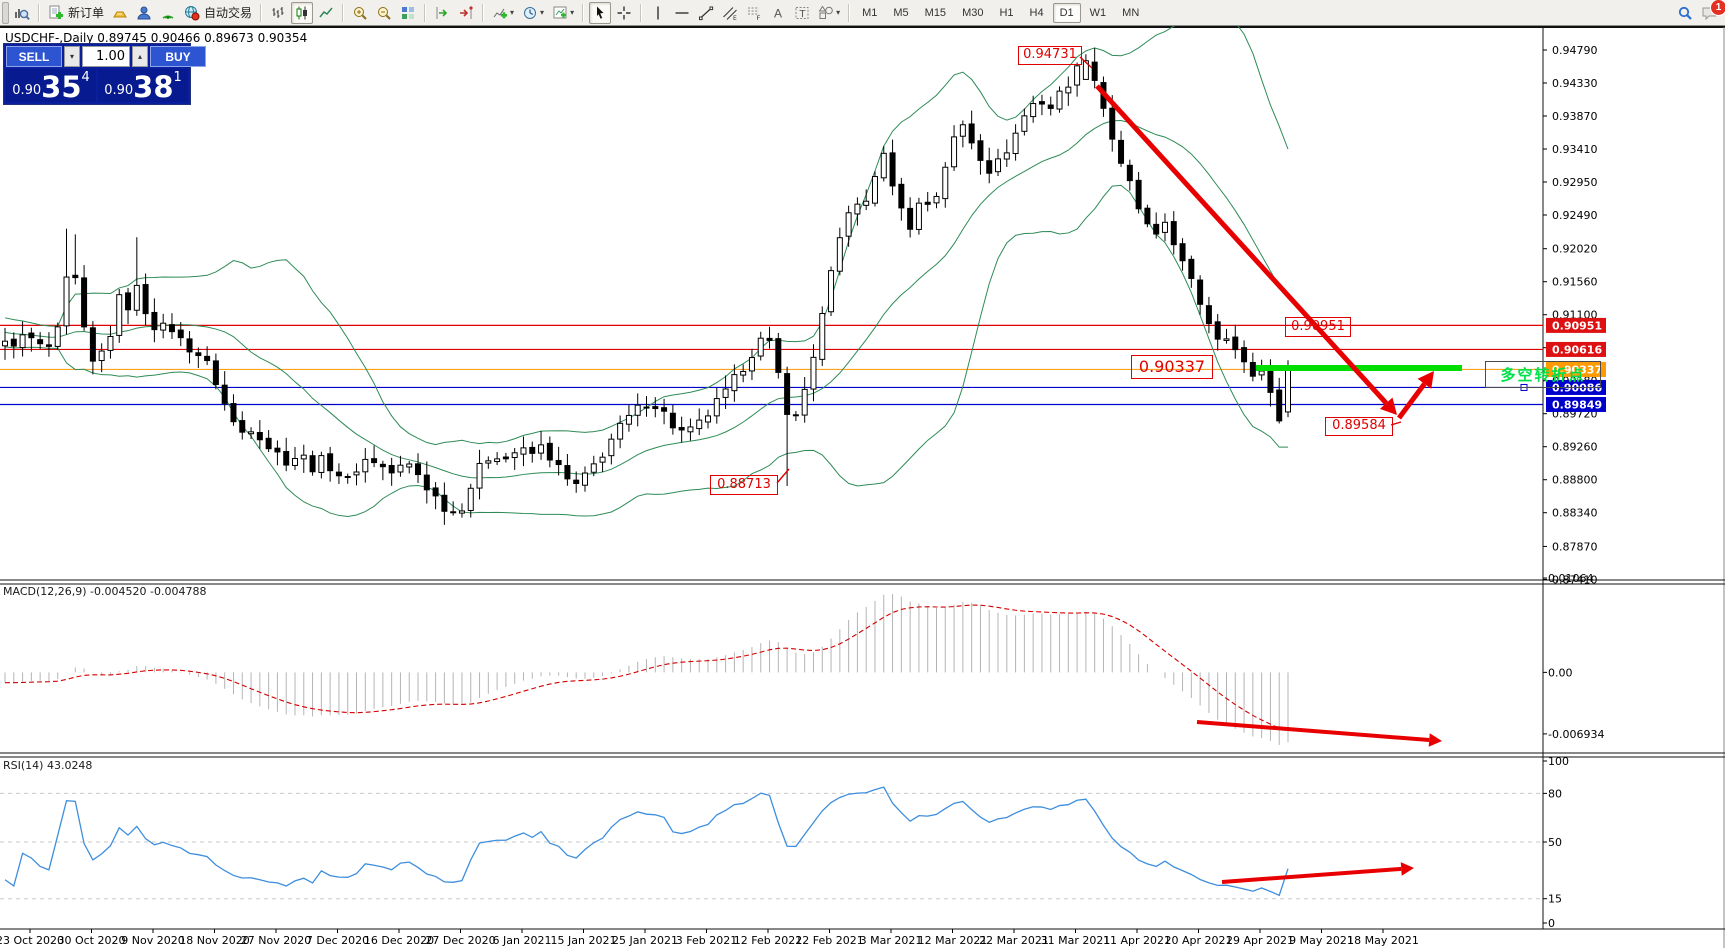 This screenshot has height=948, width=1725. What do you see at coordinates (730, 13) in the screenshot?
I see `equidistant-channel-tool-icon: E` at bounding box center [730, 13].